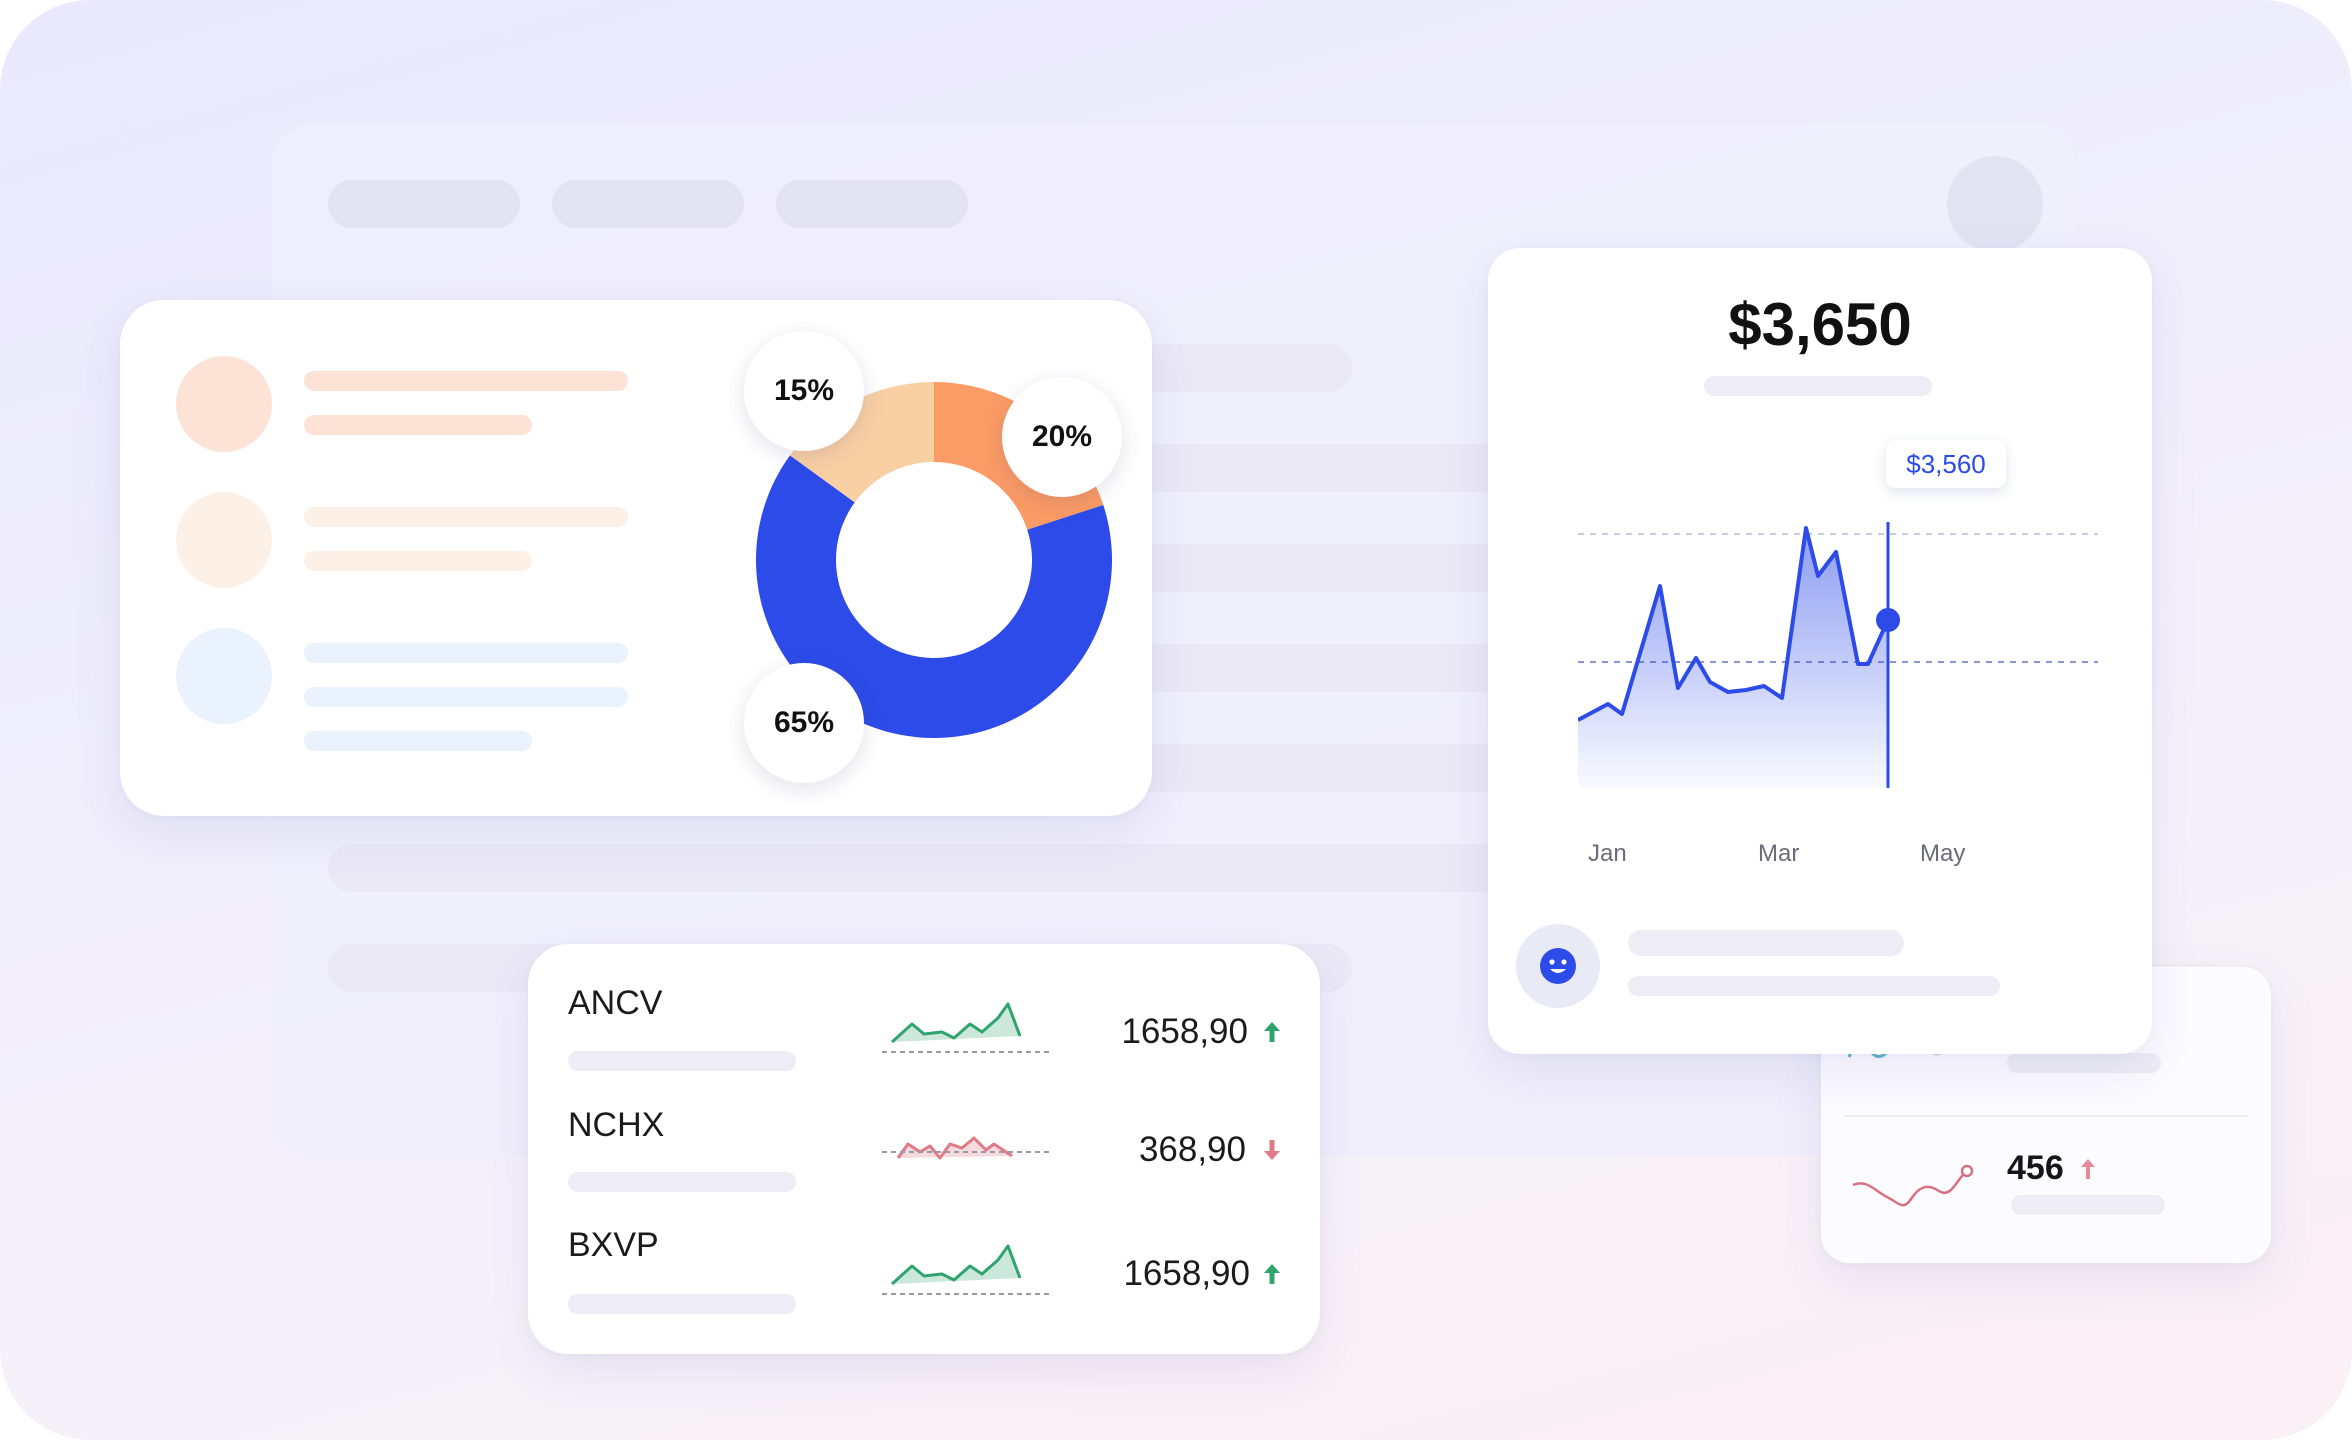 Image resolution: width=2352 pixels, height=1440 pixels. Describe the element at coordinates (1062, 437) in the screenshot. I see `donut-label-20: 20%` at that location.